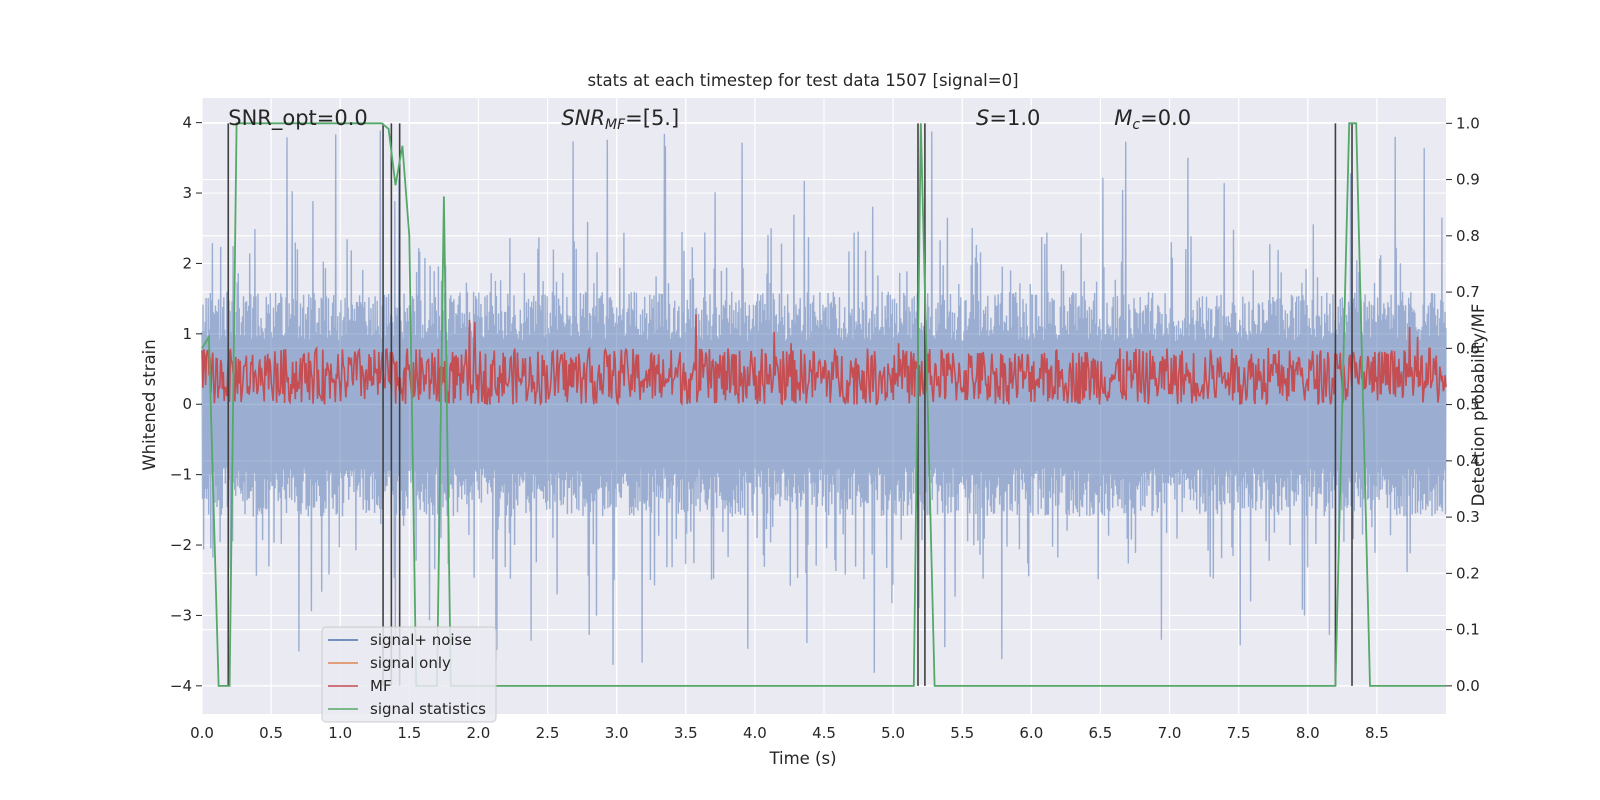 The width and height of the screenshot is (1600, 800). I want to click on y-tick-label-right: 0.7, so click(1468, 292).